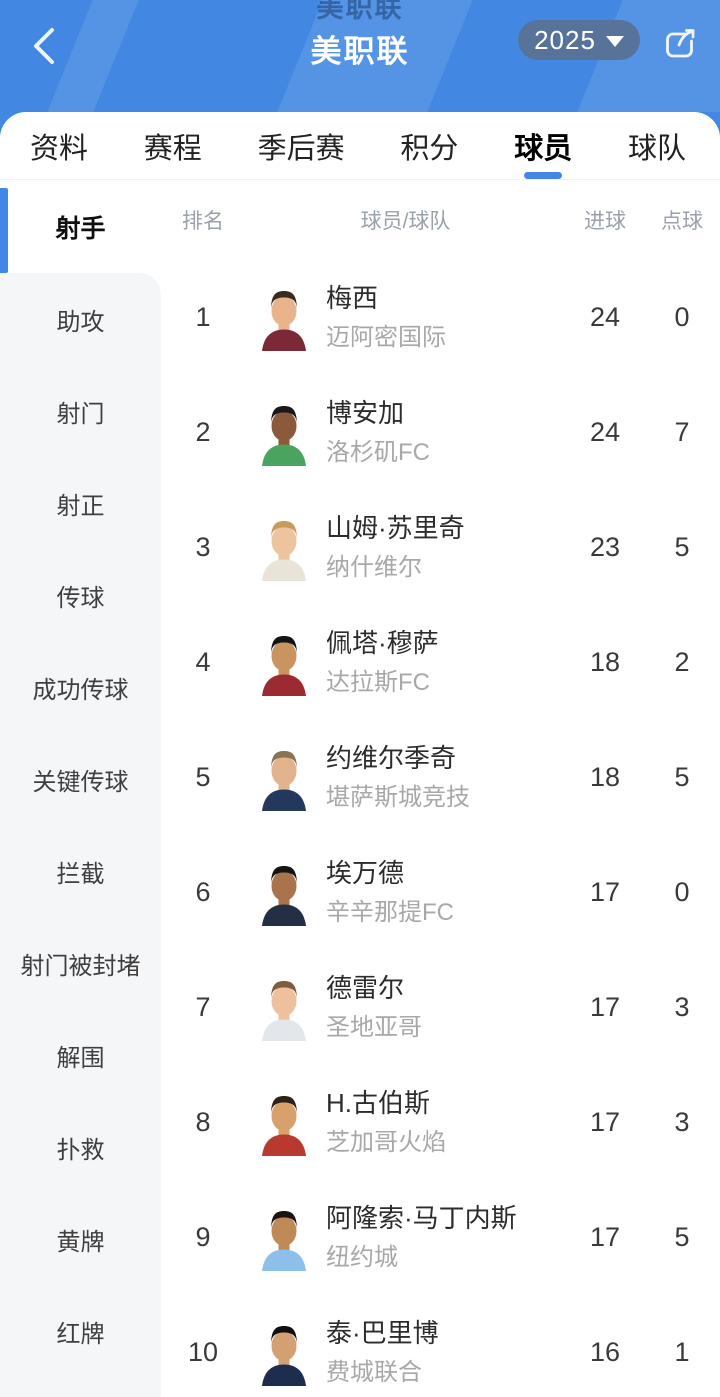  Describe the element at coordinates (365, 413) in the screenshot. I see `player-name: 博安加` at that location.